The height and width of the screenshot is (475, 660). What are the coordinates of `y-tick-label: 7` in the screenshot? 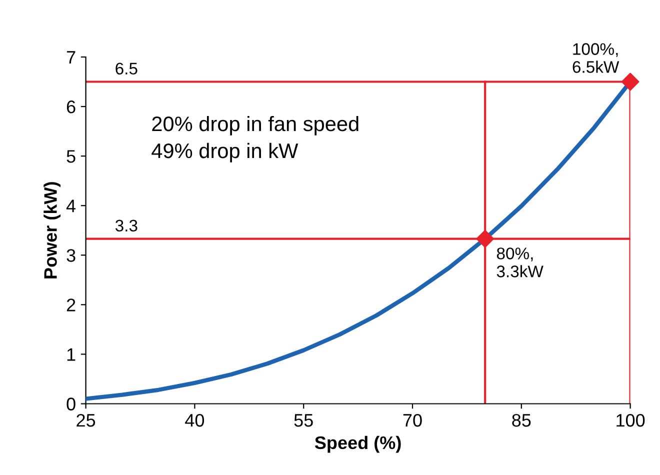 It's located at (71, 57).